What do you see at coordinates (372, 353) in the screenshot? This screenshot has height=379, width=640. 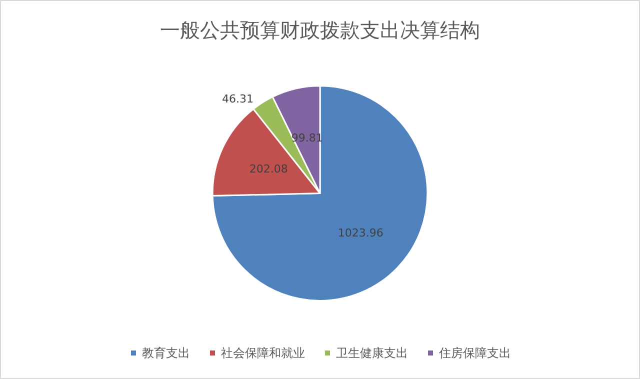 I see `legend-label: 卫生健康支出` at bounding box center [372, 353].